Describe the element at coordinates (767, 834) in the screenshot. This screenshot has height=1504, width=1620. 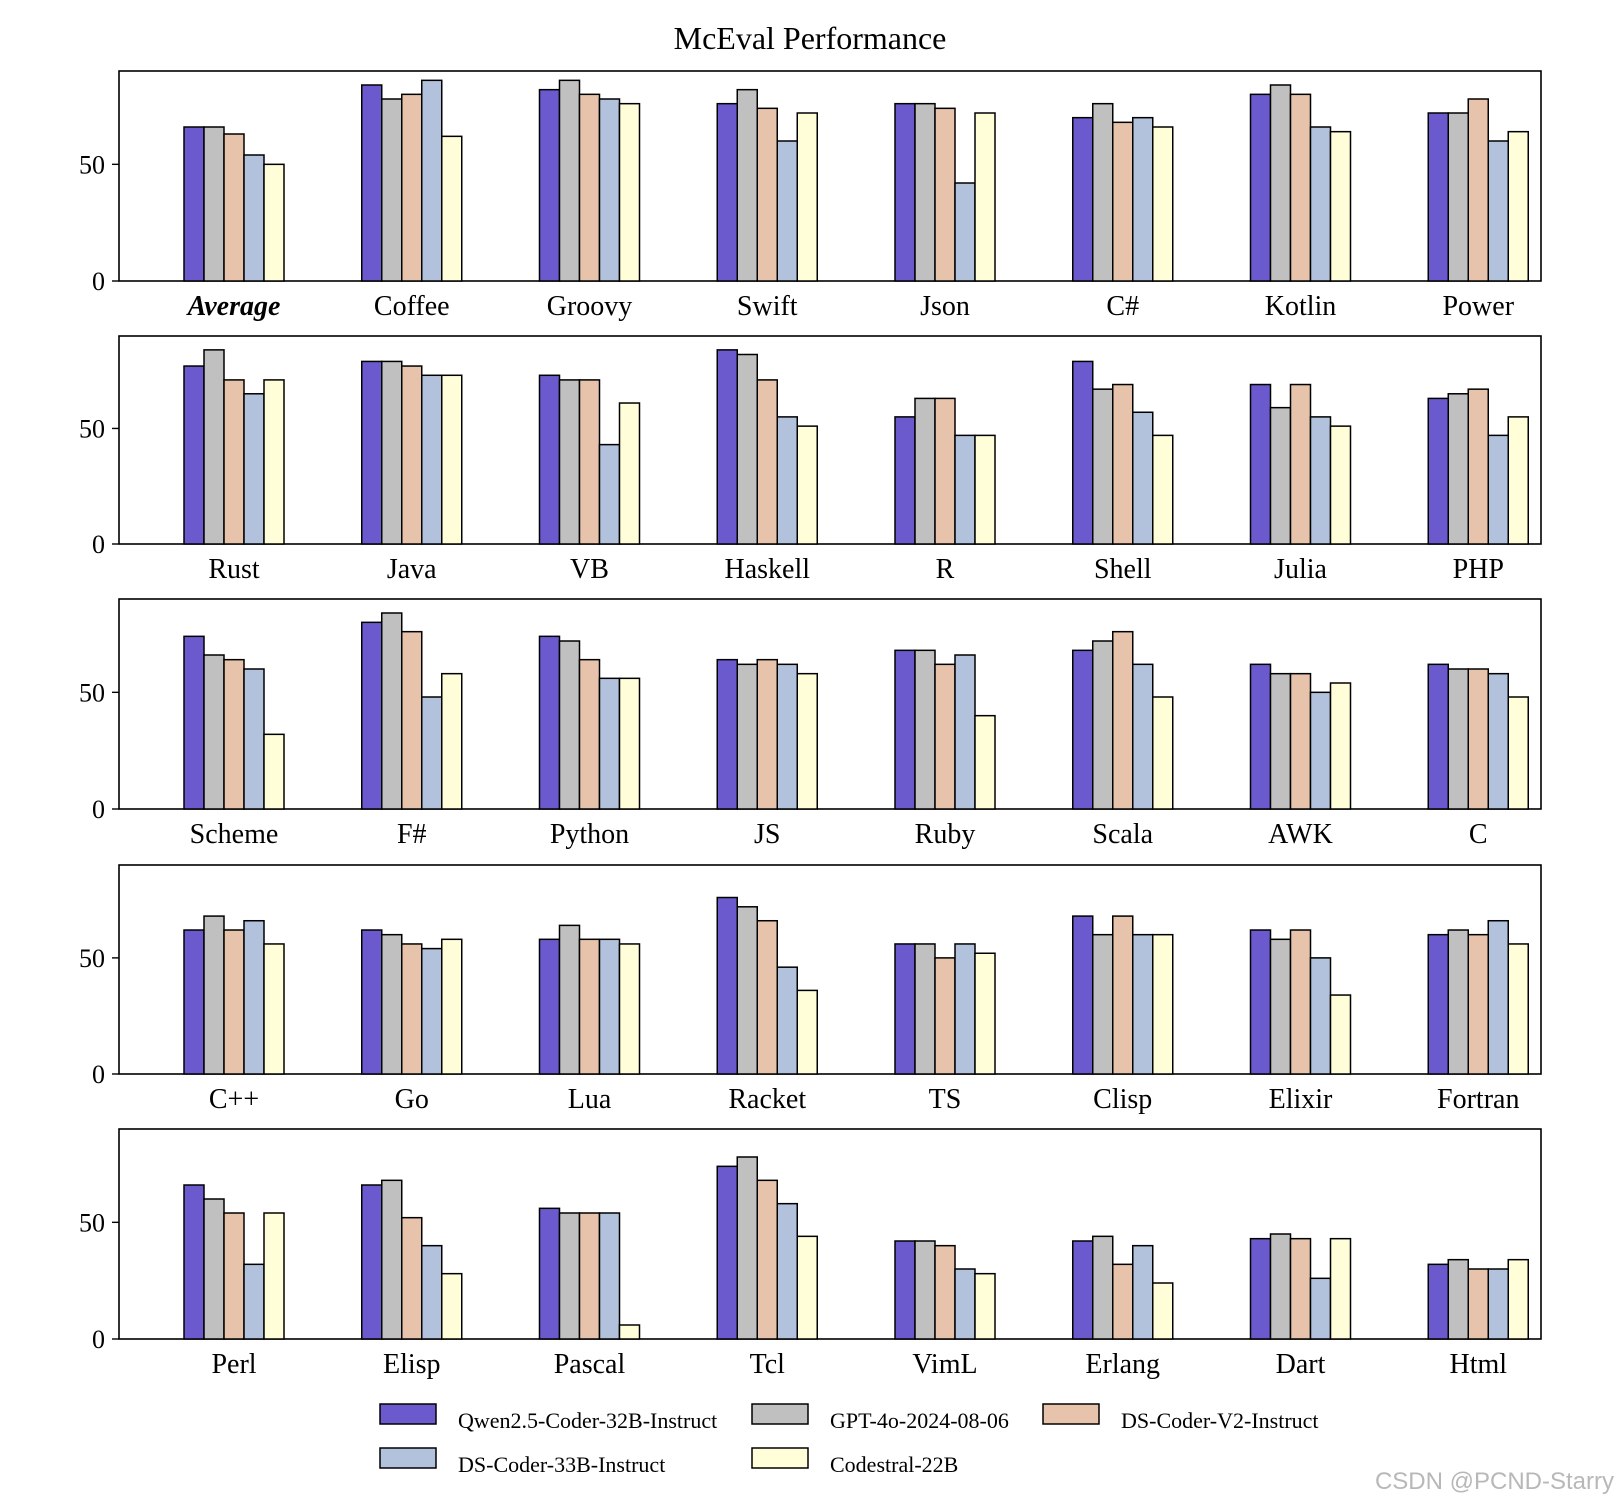
I see `category-label: JS` at that location.